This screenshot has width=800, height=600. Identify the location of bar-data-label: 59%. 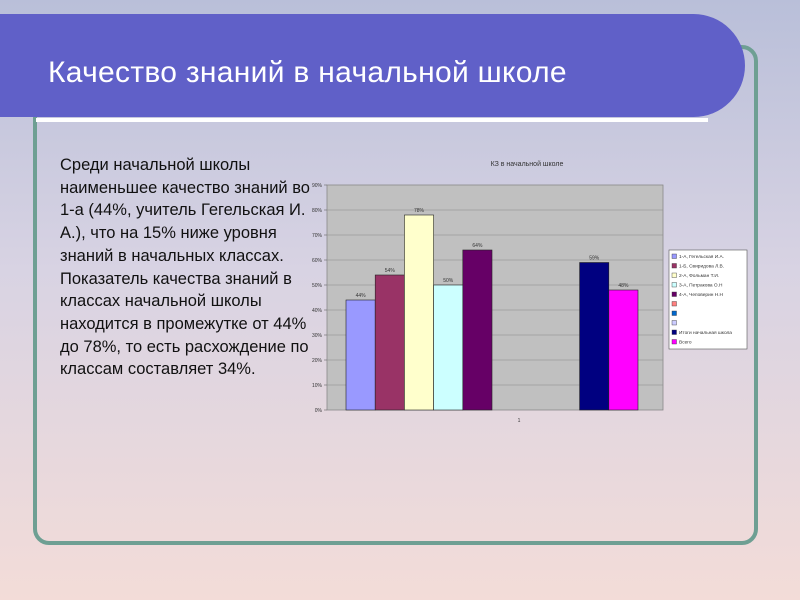
(594, 259).